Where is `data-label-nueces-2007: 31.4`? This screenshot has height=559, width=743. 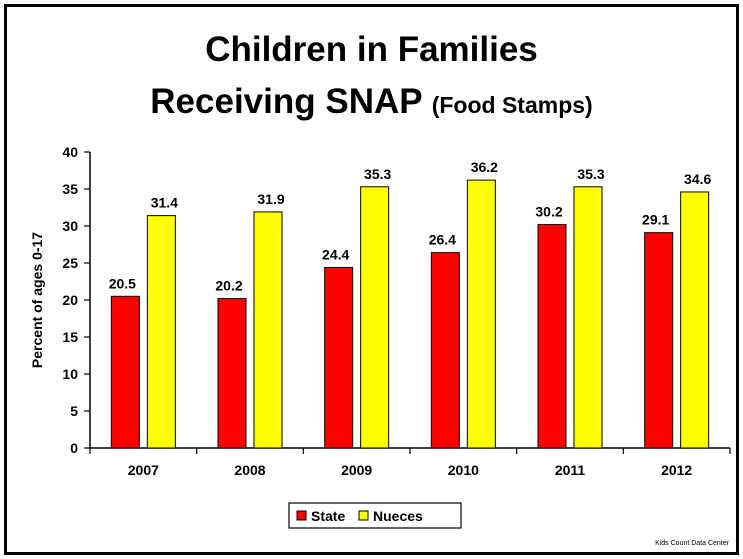
data-label-nueces-2007: 31.4 is located at coordinates (164, 203).